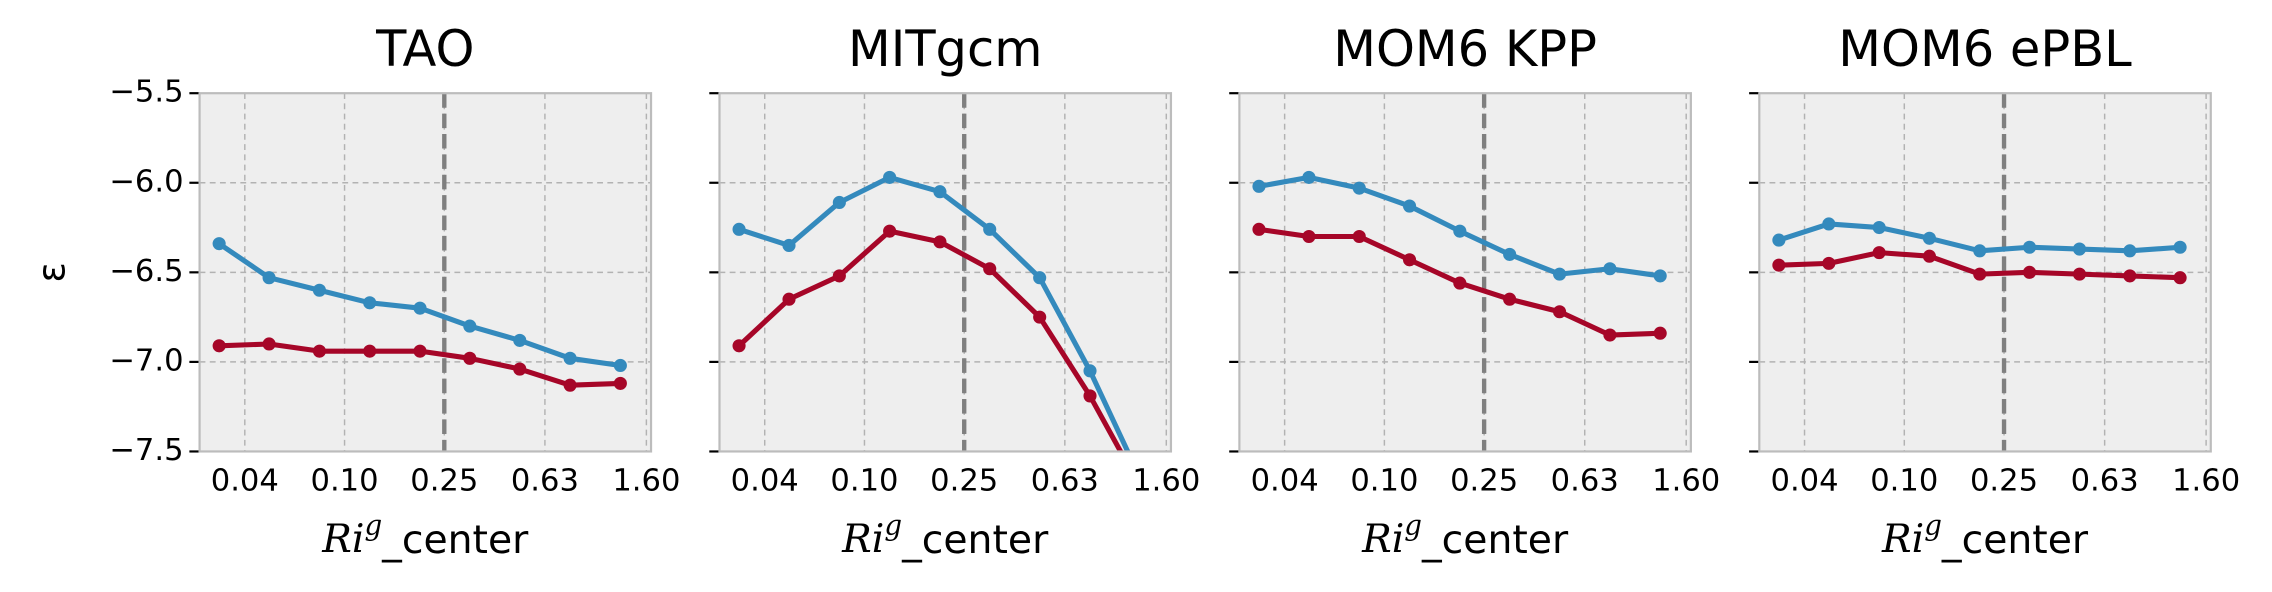 This screenshot has height=592, width=2272. What do you see at coordinates (424, 49) in the screenshot?
I see `panel-title: TAO` at bounding box center [424, 49].